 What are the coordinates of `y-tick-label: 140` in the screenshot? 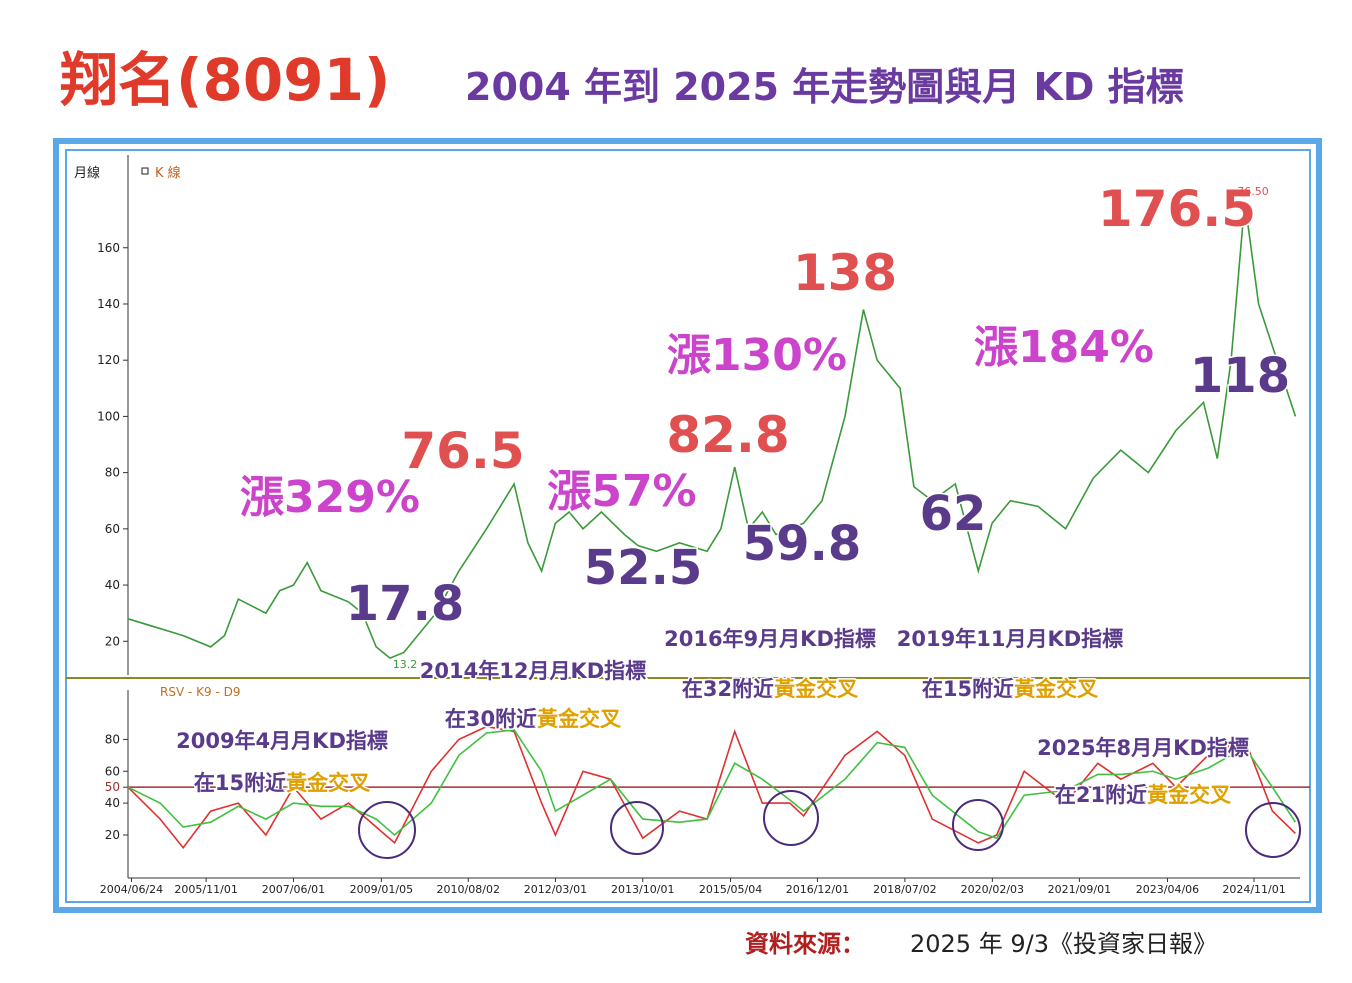 It's located at (108, 304).